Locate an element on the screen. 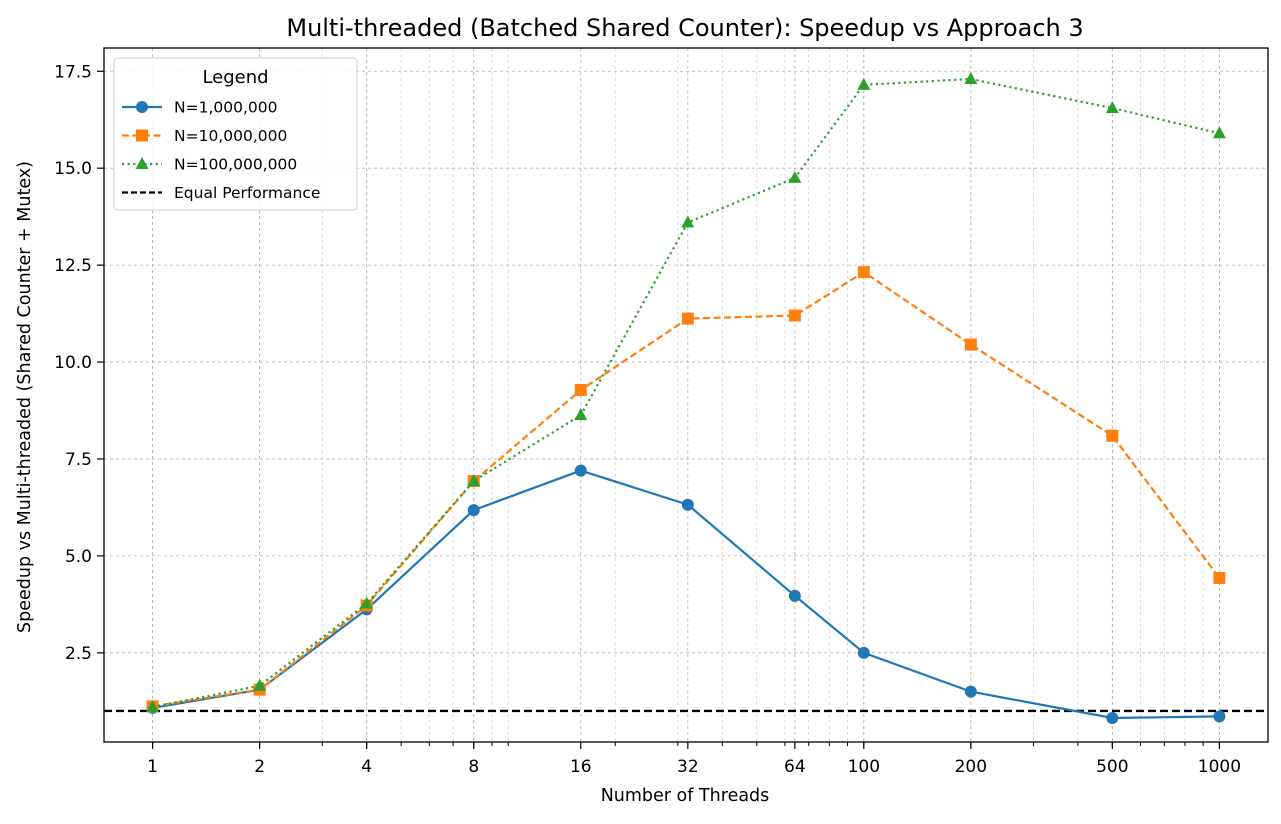  x-tick-label: 16 is located at coordinates (581, 767).